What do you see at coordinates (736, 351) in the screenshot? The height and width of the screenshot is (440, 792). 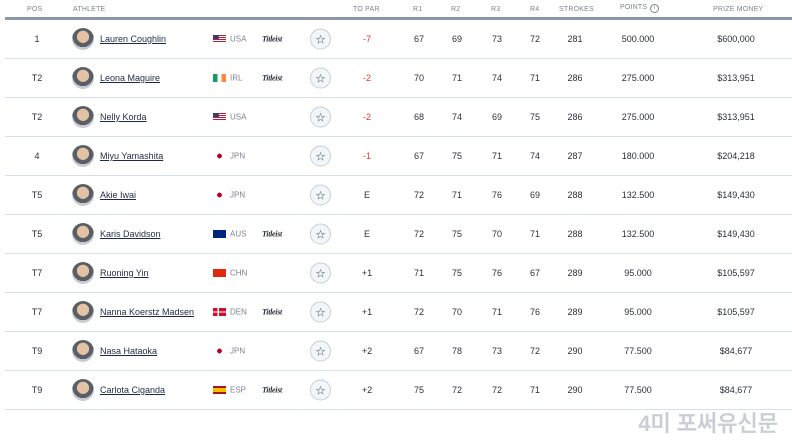 I see `prize-money: $84,677` at bounding box center [736, 351].